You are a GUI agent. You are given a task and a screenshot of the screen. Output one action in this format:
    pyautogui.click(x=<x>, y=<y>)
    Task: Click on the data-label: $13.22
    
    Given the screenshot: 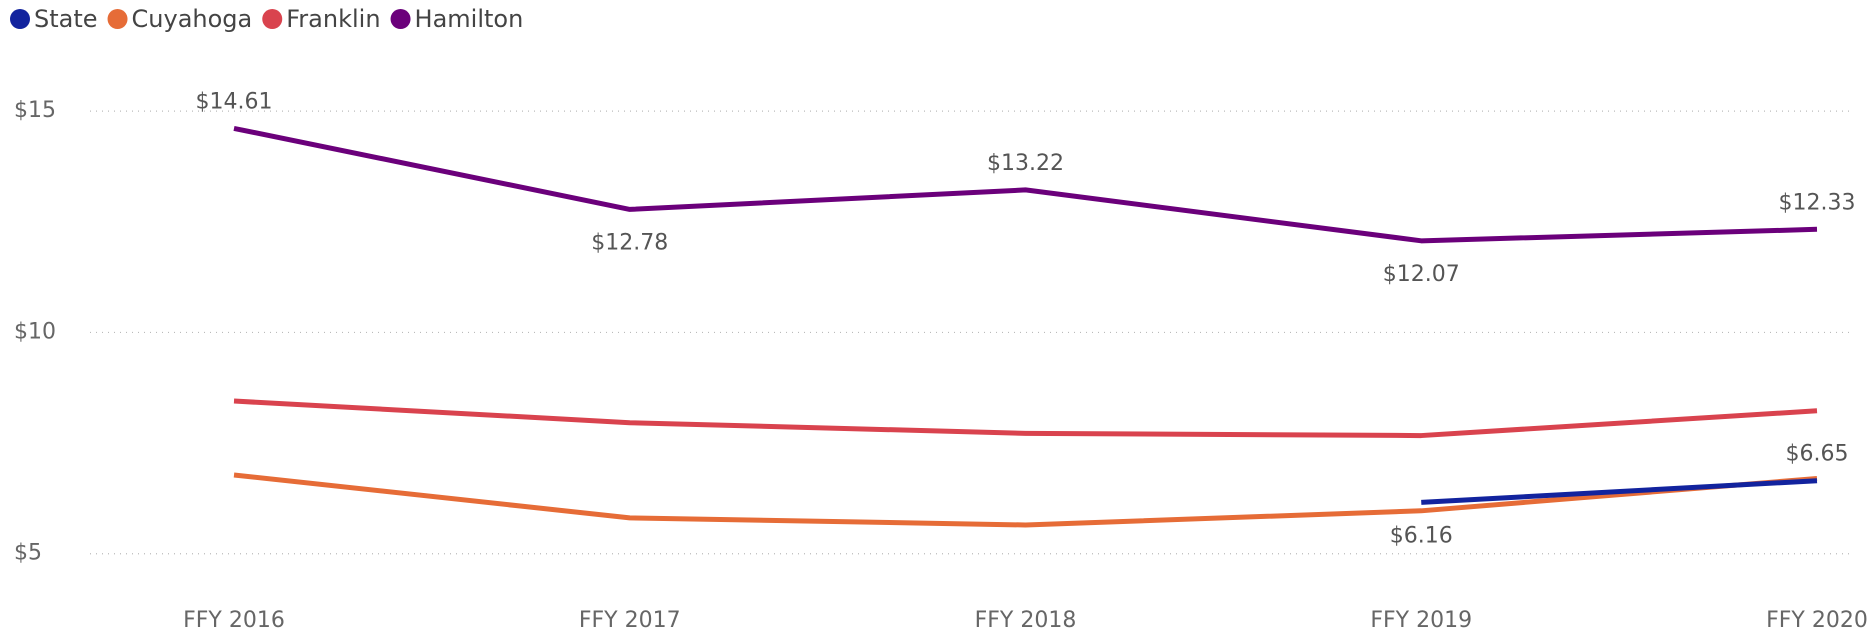 What is the action you would take?
    pyautogui.click(x=1025, y=163)
    